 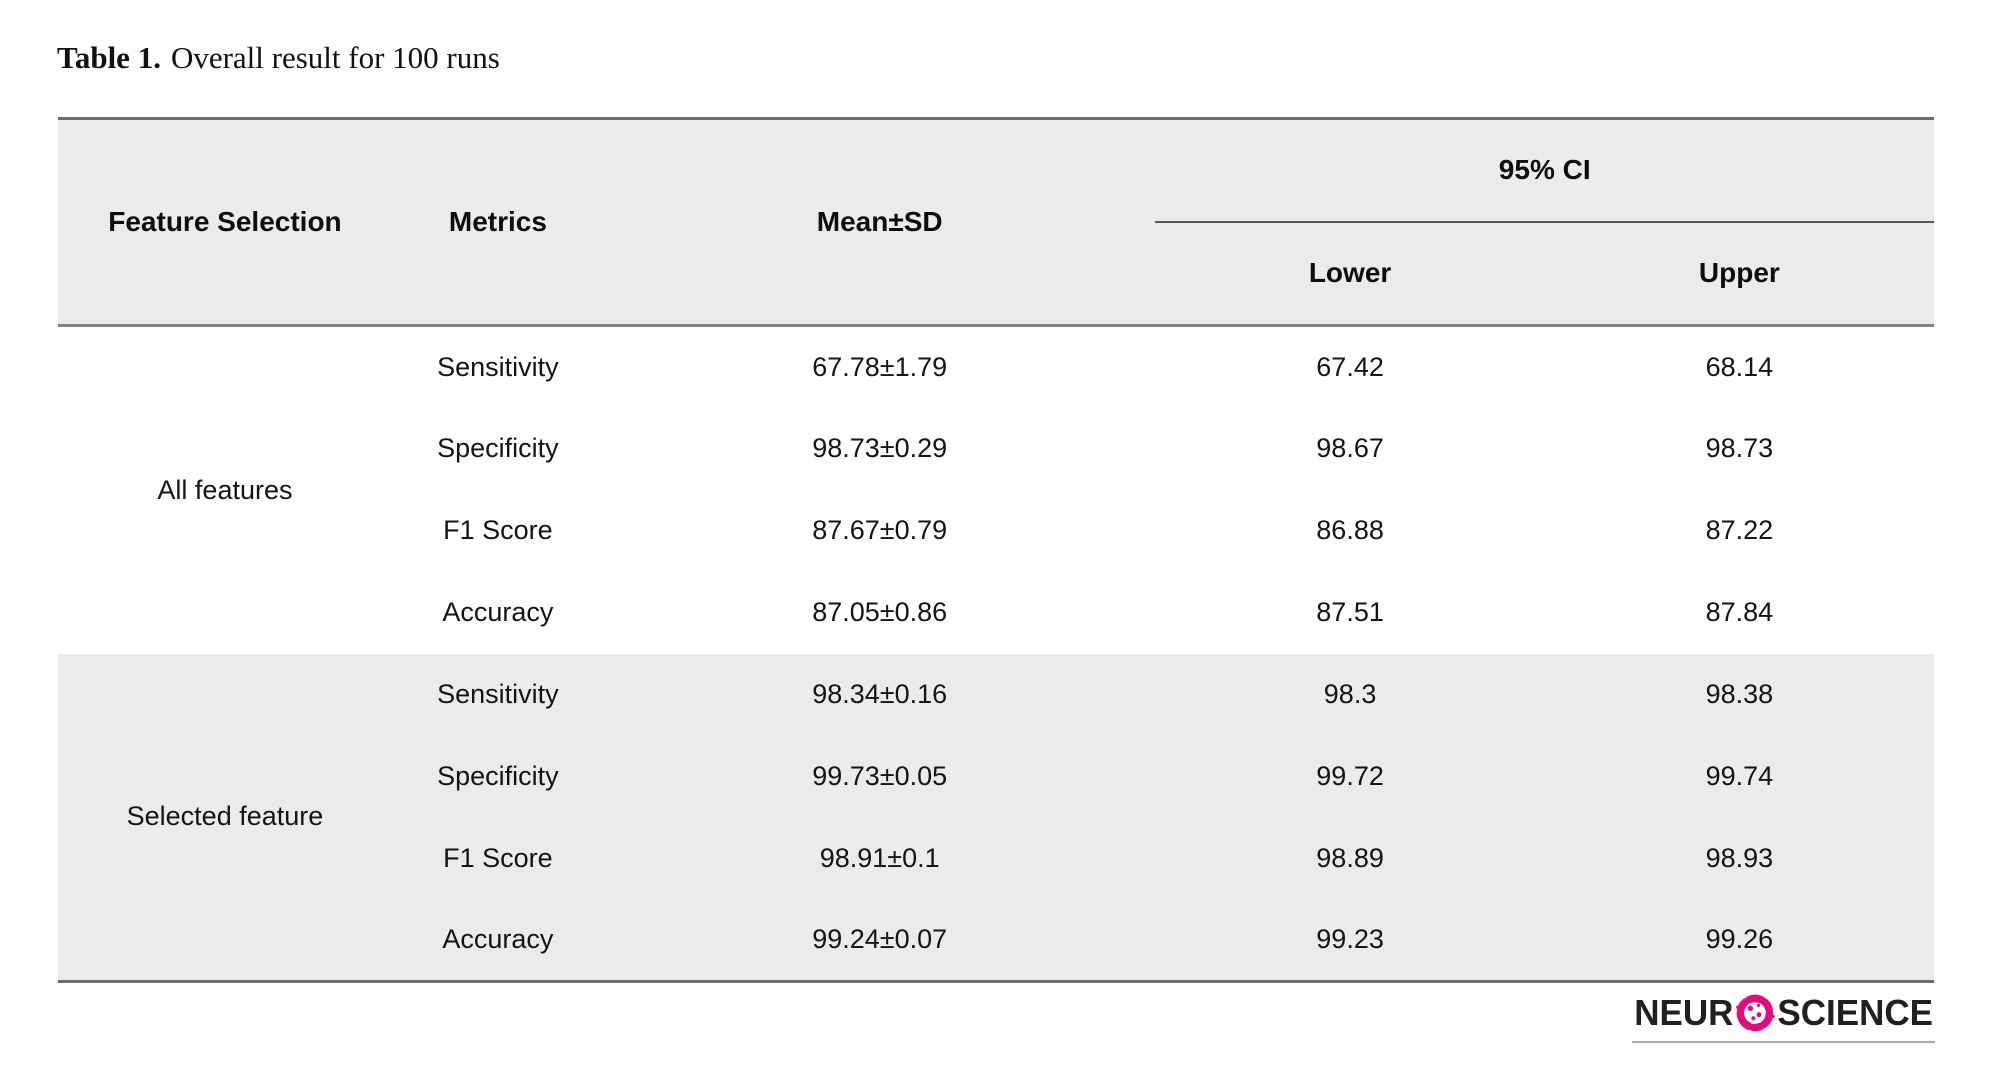 I want to click on table-row: F1 Score 98.91±0.1 98.89 98.93, so click(x=996, y=858).